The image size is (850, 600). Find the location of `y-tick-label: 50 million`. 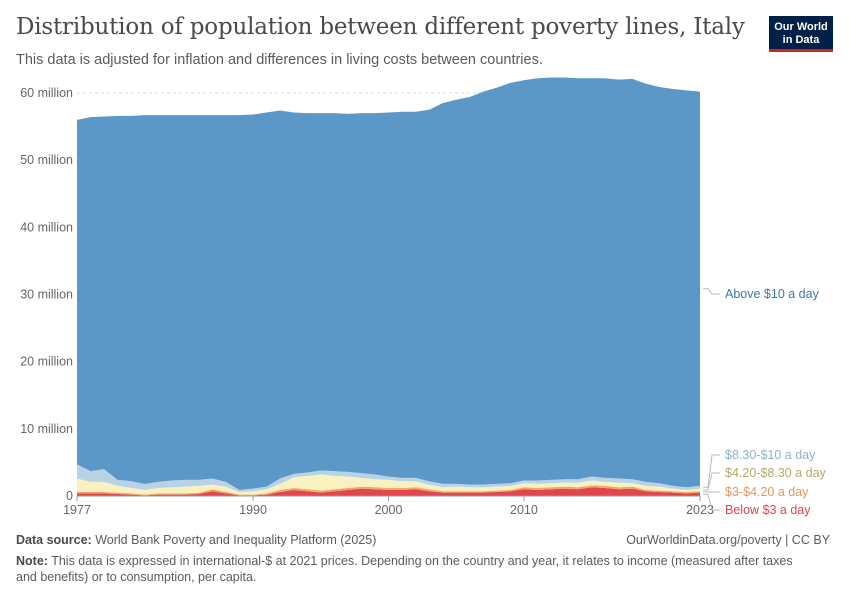

y-tick-label: 50 million is located at coordinates (46, 160).